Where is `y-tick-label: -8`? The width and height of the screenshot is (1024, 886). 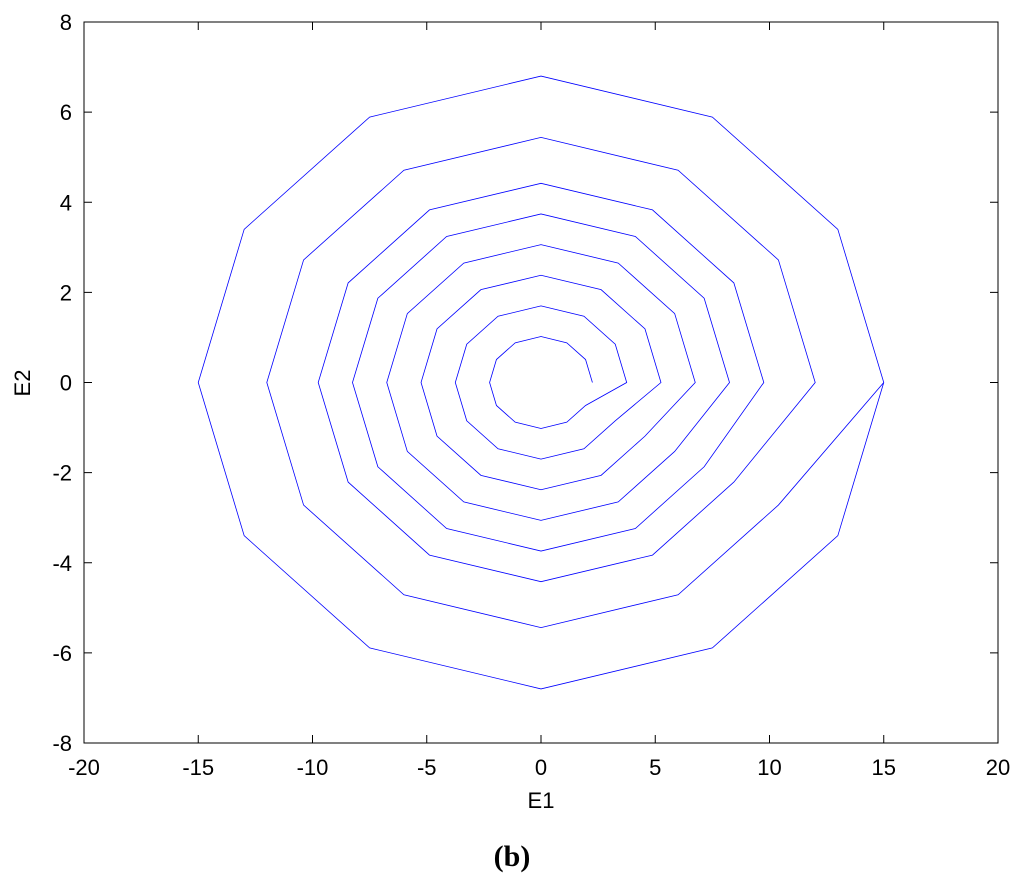 y-tick-label: -8 is located at coordinates (62, 743).